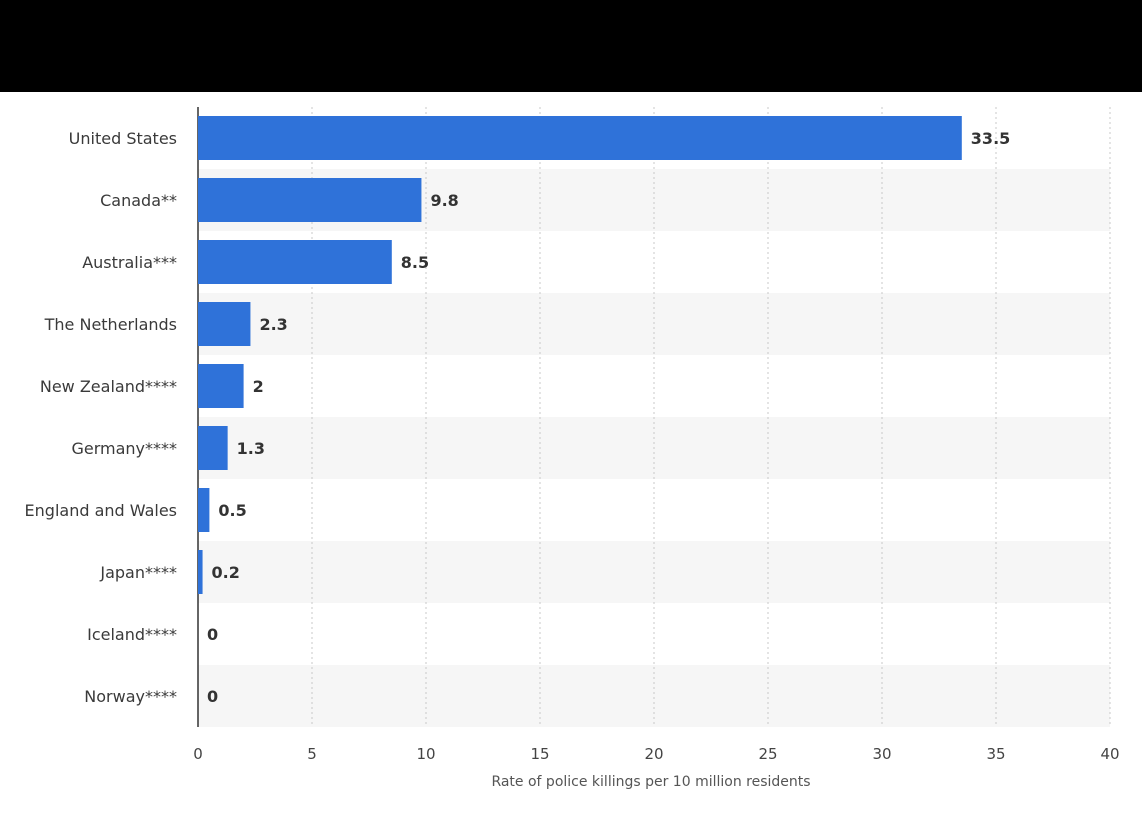  What do you see at coordinates (130, 696) in the screenshot?
I see `category-label: Norway****` at bounding box center [130, 696].